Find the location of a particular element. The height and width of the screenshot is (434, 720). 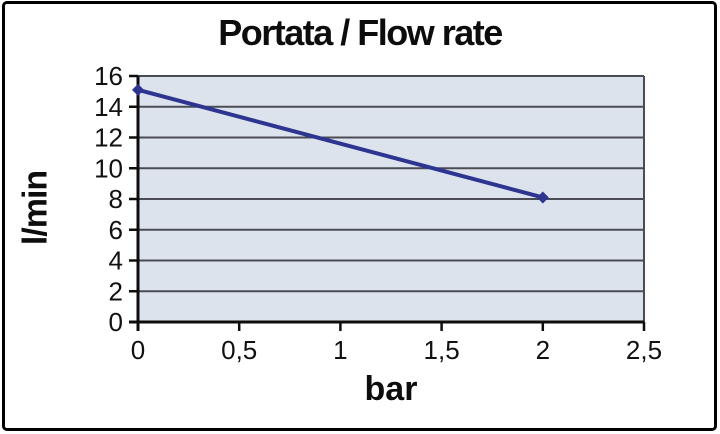

x-tick-label: 0 is located at coordinates (138, 350).